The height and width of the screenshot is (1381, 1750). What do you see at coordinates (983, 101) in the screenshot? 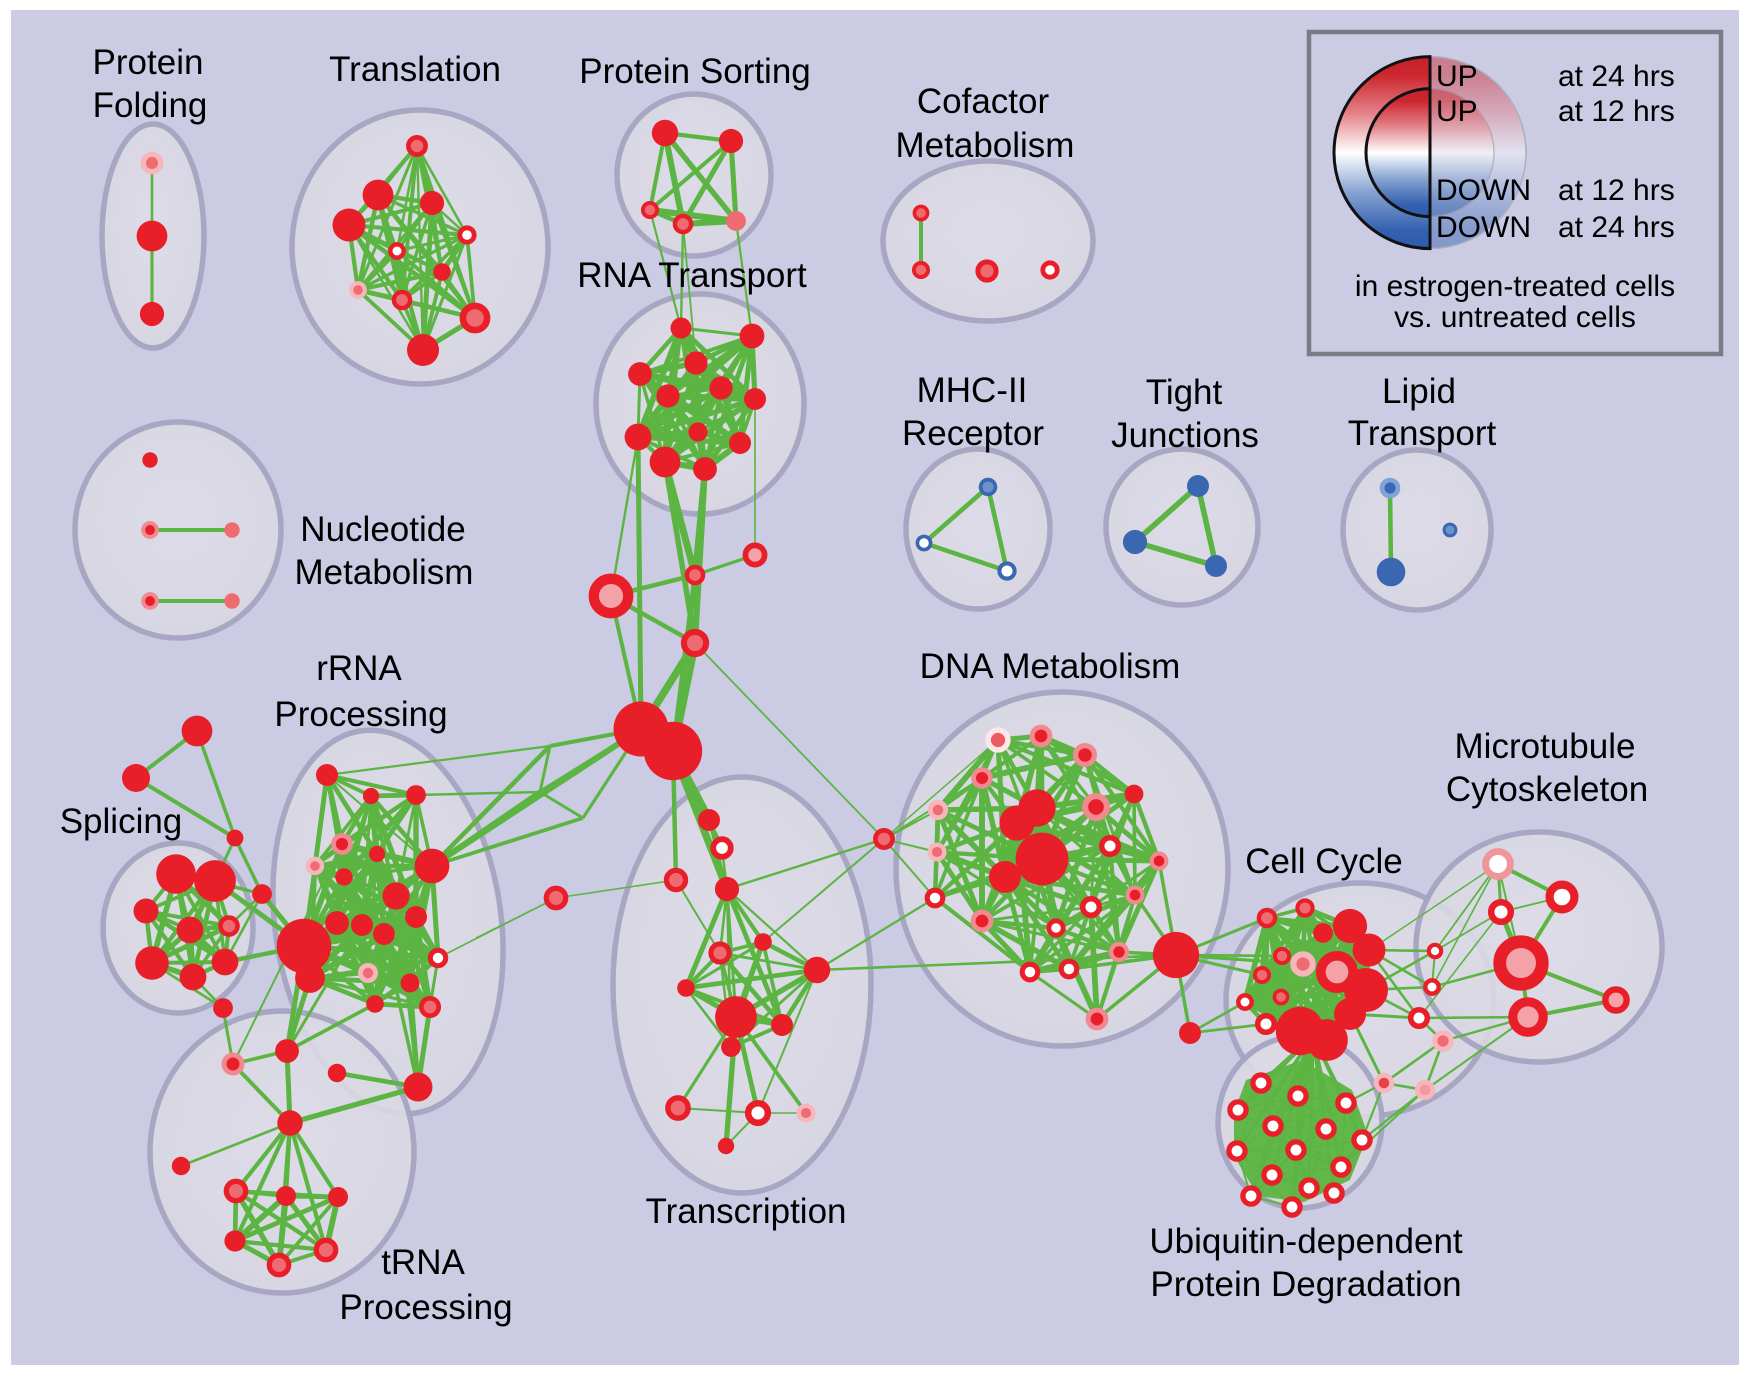
I see `svg-text: Cofactor` at bounding box center [983, 101].